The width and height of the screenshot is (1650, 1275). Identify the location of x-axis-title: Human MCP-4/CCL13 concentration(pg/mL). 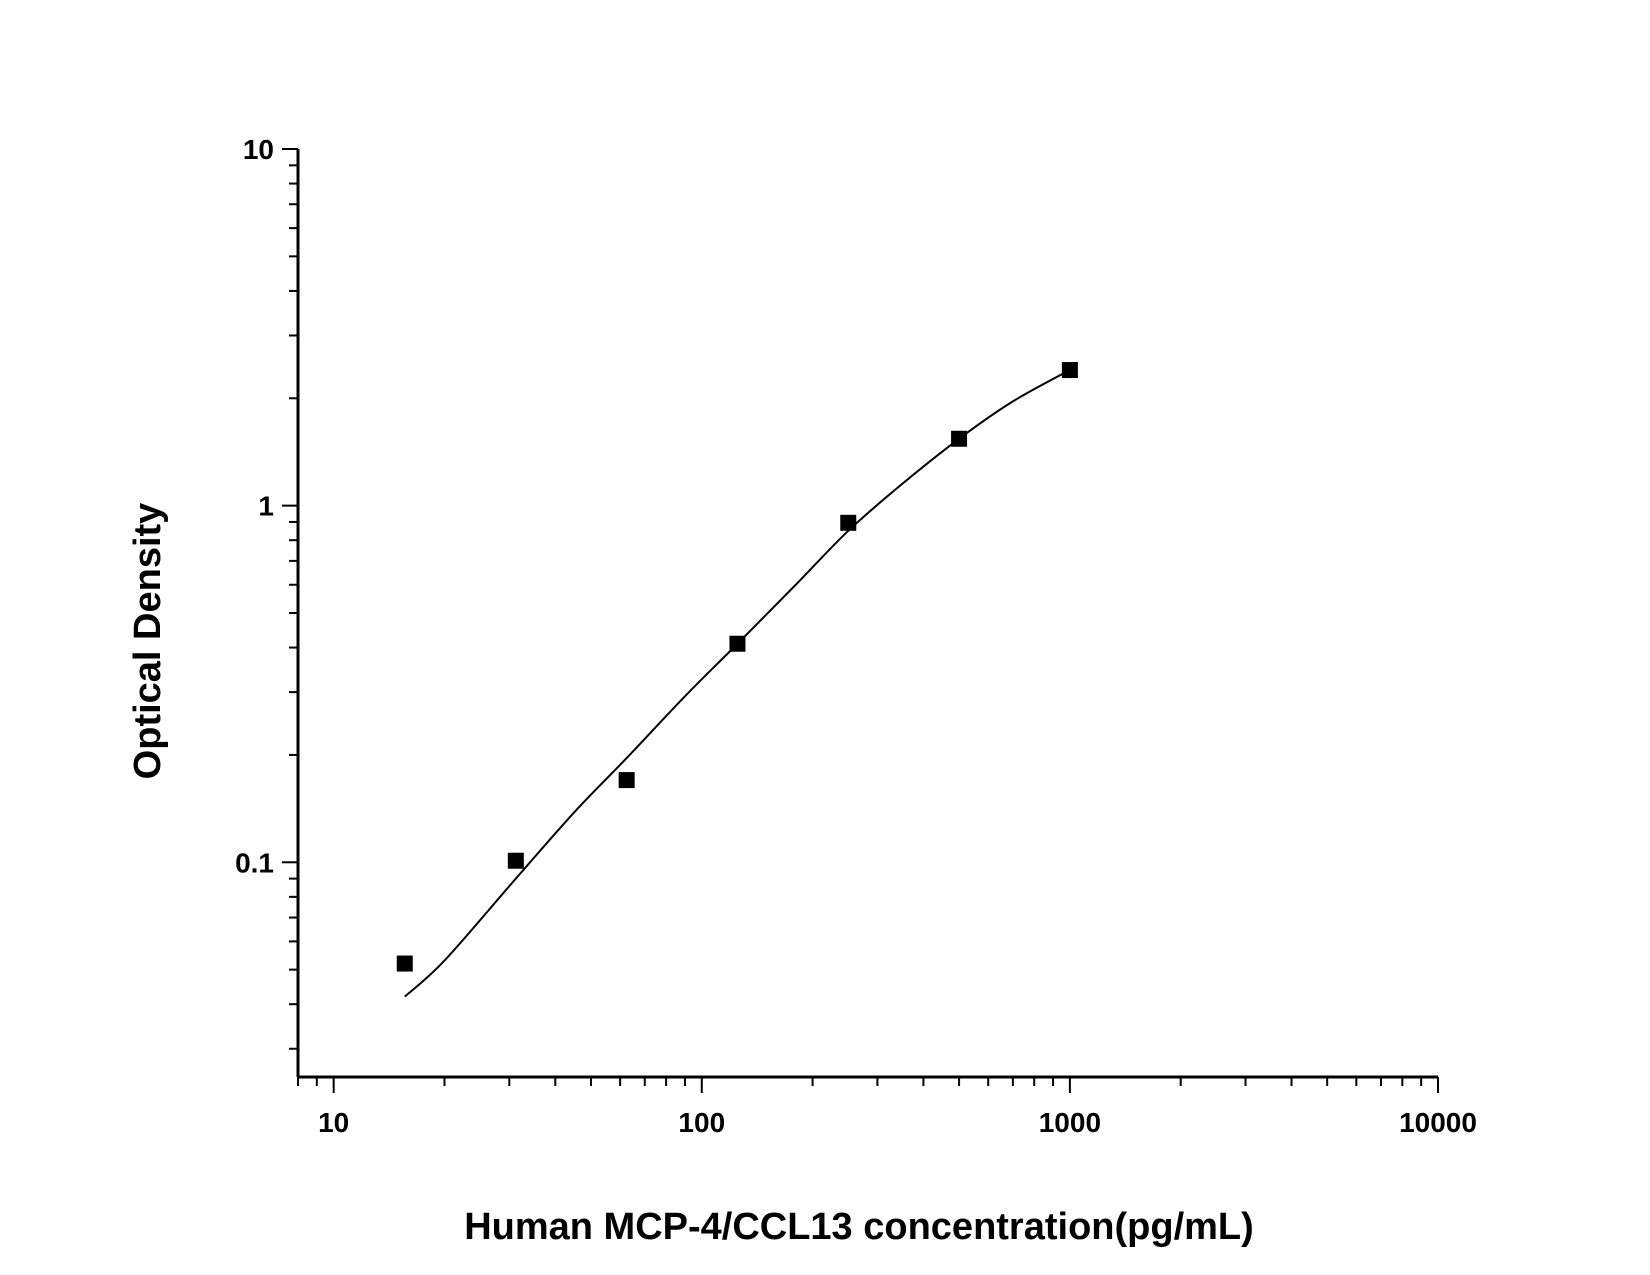
(859, 1227).